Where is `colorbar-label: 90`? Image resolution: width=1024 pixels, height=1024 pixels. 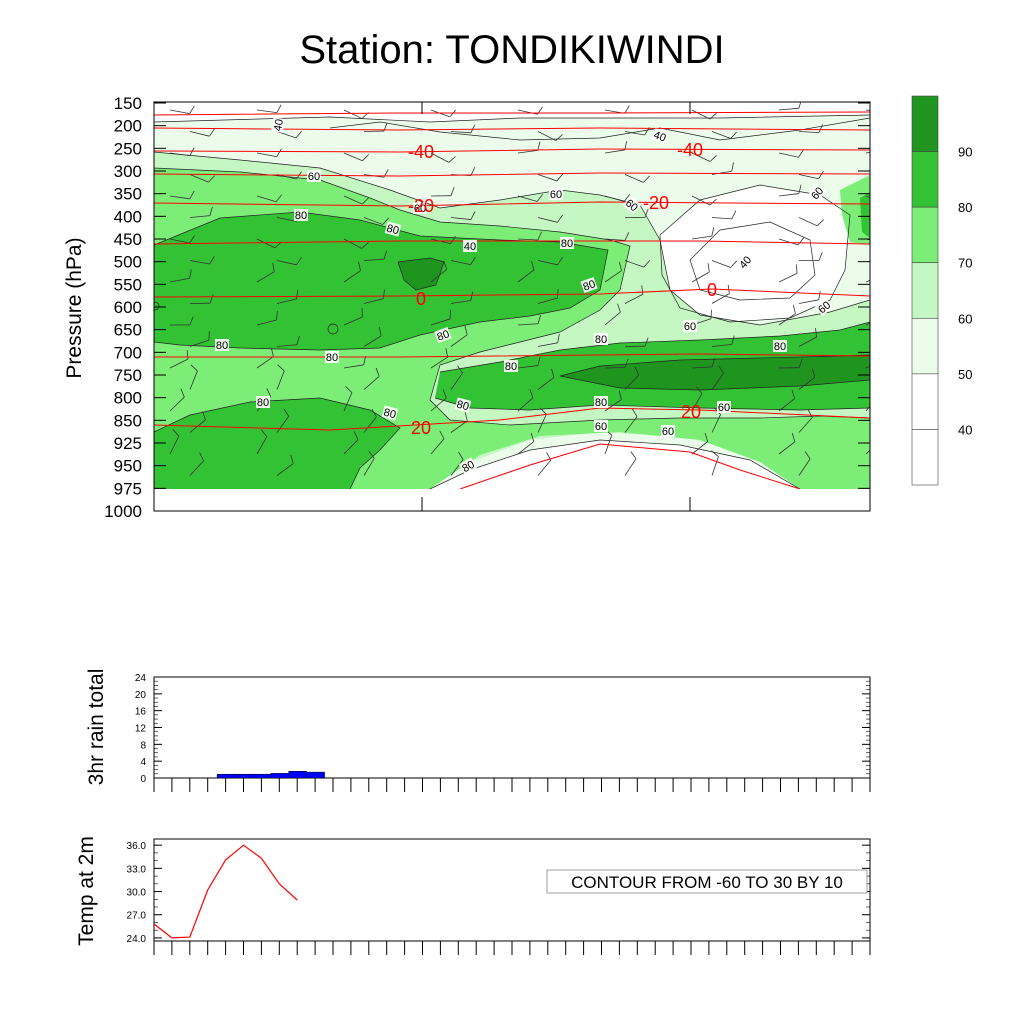
colorbar-label: 90 is located at coordinates (965, 152).